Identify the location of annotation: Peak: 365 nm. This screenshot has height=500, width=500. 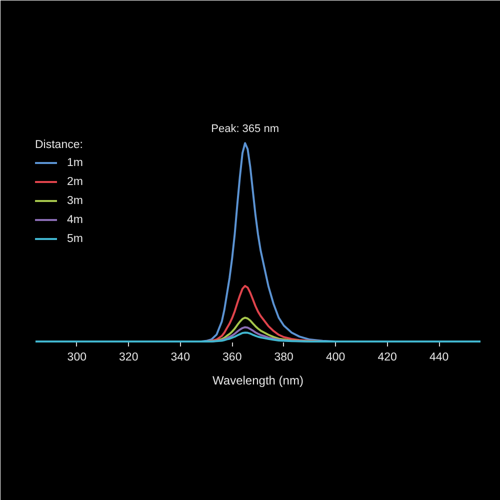
(245, 129).